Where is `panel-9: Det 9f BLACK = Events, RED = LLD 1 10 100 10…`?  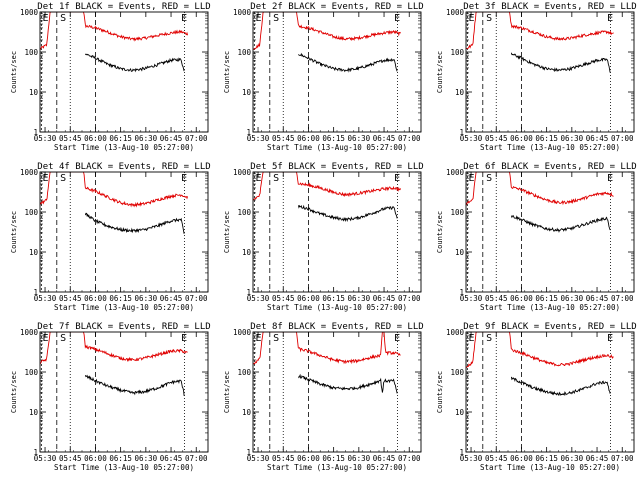 panel-9: Det 9f BLACK = Events, RED = LLD 1 10 100 10… is located at coordinates (536, 397).